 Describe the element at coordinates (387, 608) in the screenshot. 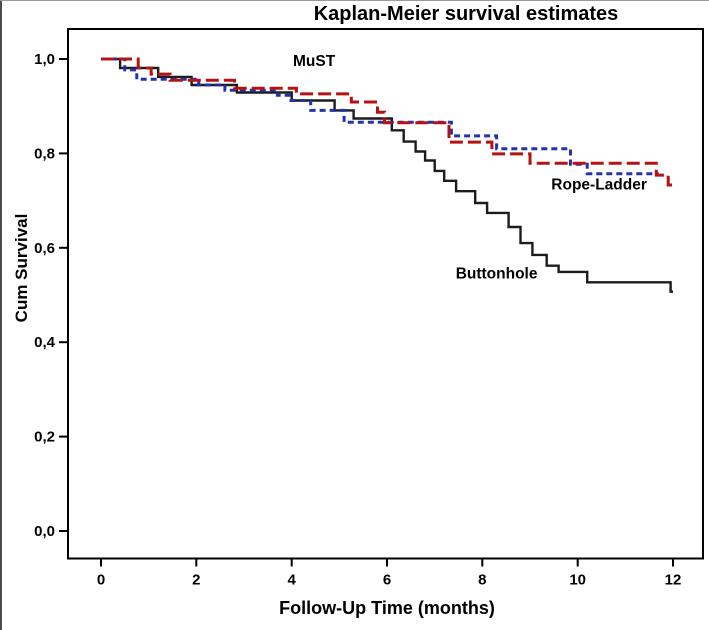

I see `x-axis-title: Follow-Up Time (months)` at that location.